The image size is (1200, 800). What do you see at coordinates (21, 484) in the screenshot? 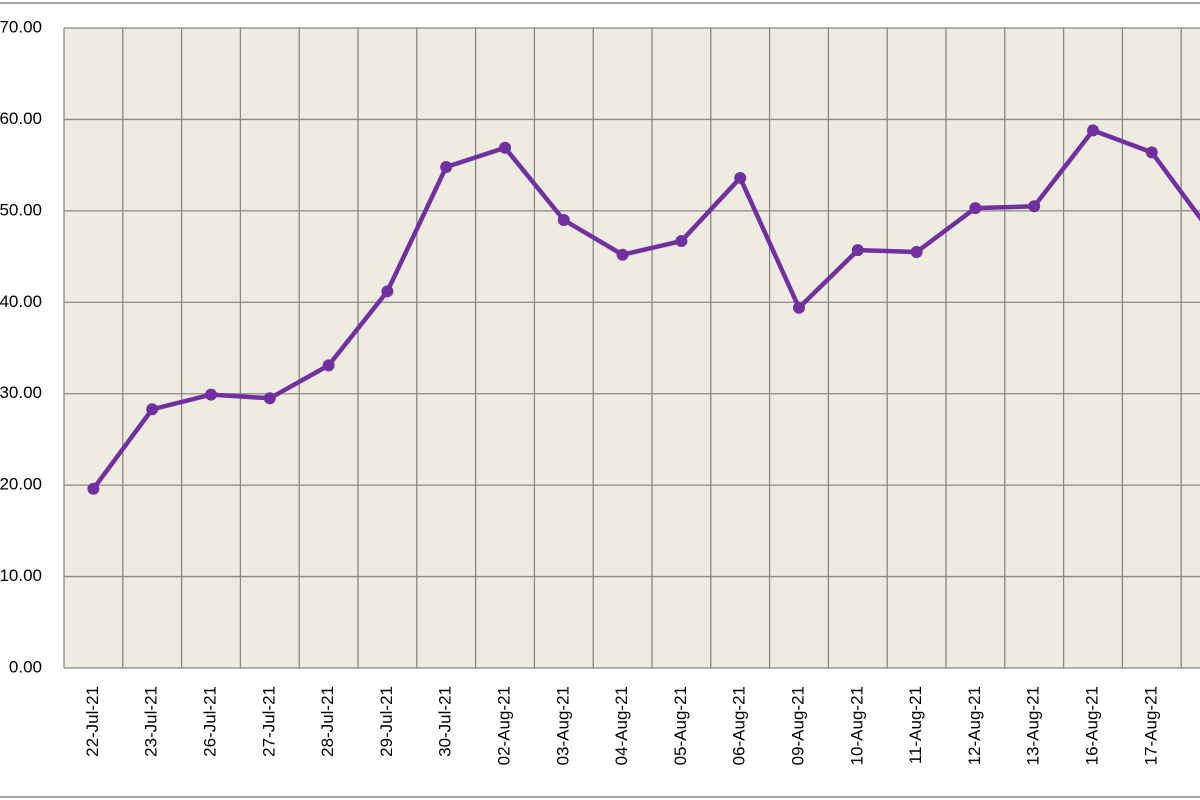
I see `y-tick-label: 20.00` at bounding box center [21, 484].